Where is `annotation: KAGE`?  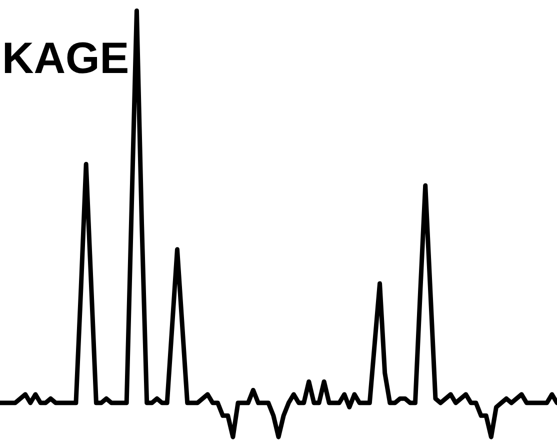 annotation: KAGE is located at coordinates (66, 58).